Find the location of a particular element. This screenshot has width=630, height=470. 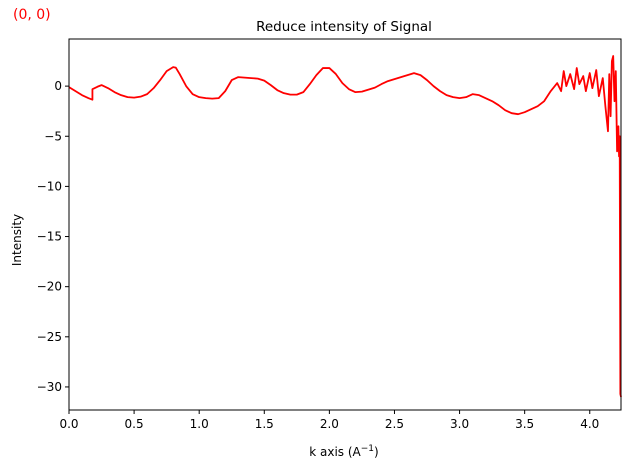

y-tick-label: −20 is located at coordinates (49, 287).